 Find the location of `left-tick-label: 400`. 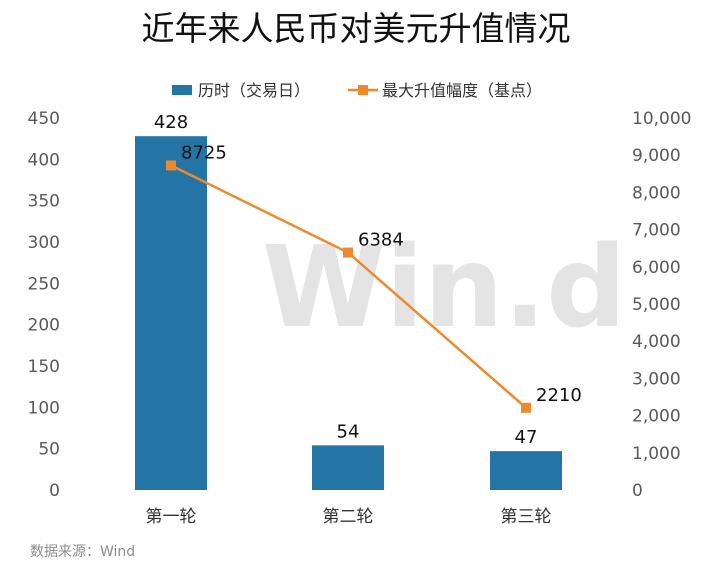

left-tick-label: 400 is located at coordinates (44, 160).